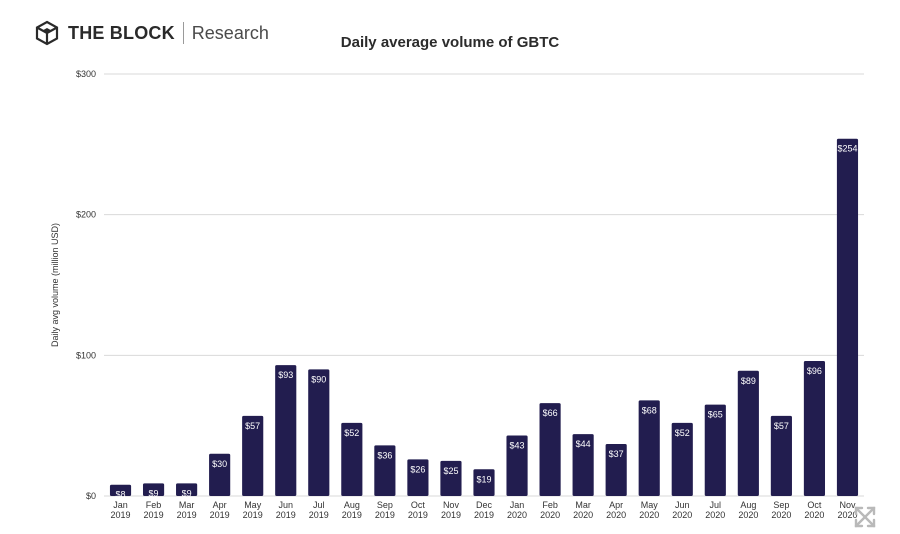 The width and height of the screenshot is (900, 534). Describe the element at coordinates (121, 32) in the screenshot. I see `brand-name: THE BLOCK` at that location.